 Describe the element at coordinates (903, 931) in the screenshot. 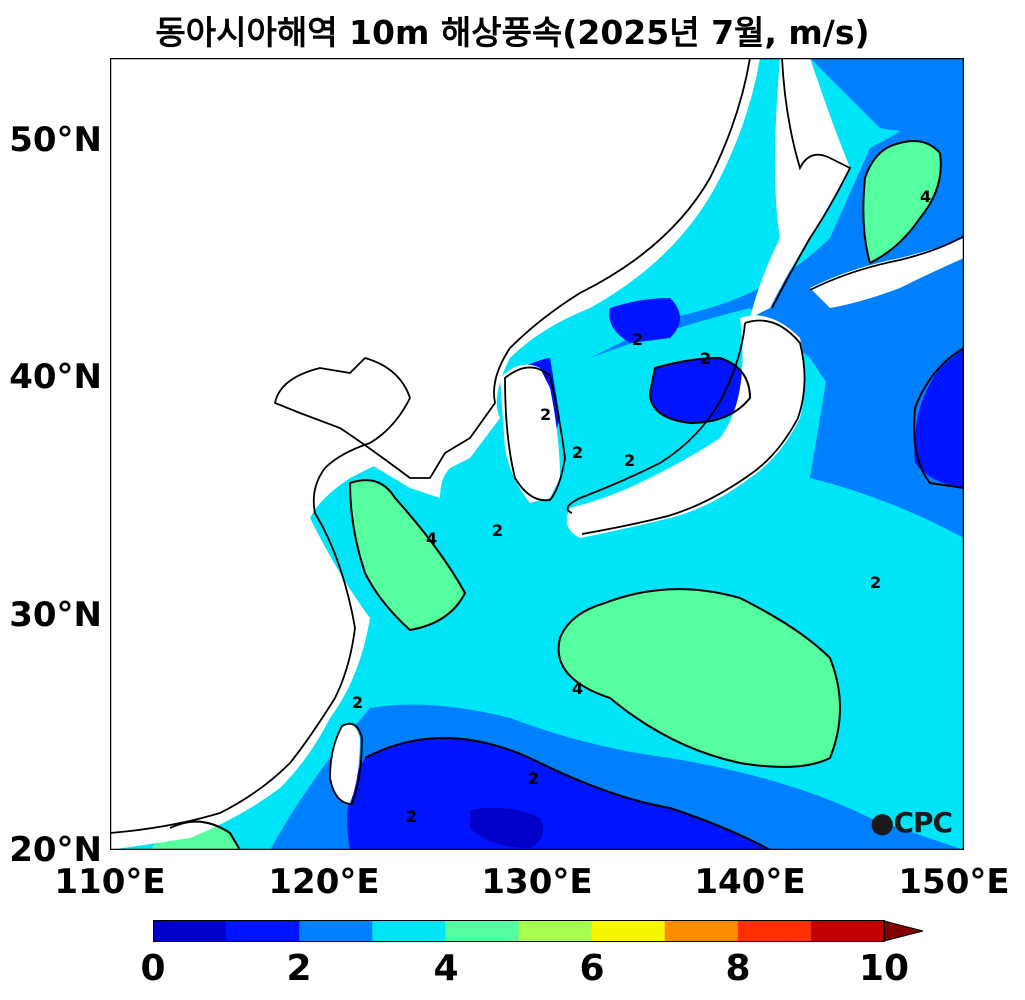

I see `colorbar-extend-arrow` at that location.